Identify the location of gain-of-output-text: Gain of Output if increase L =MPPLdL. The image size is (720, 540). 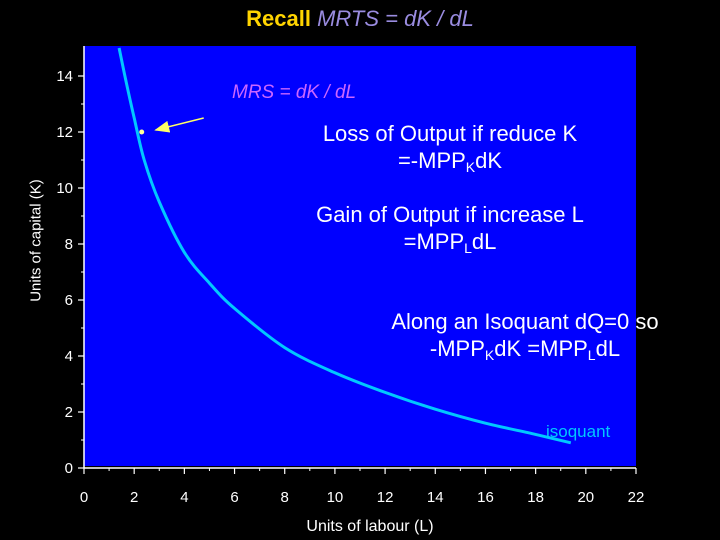
(450, 228).